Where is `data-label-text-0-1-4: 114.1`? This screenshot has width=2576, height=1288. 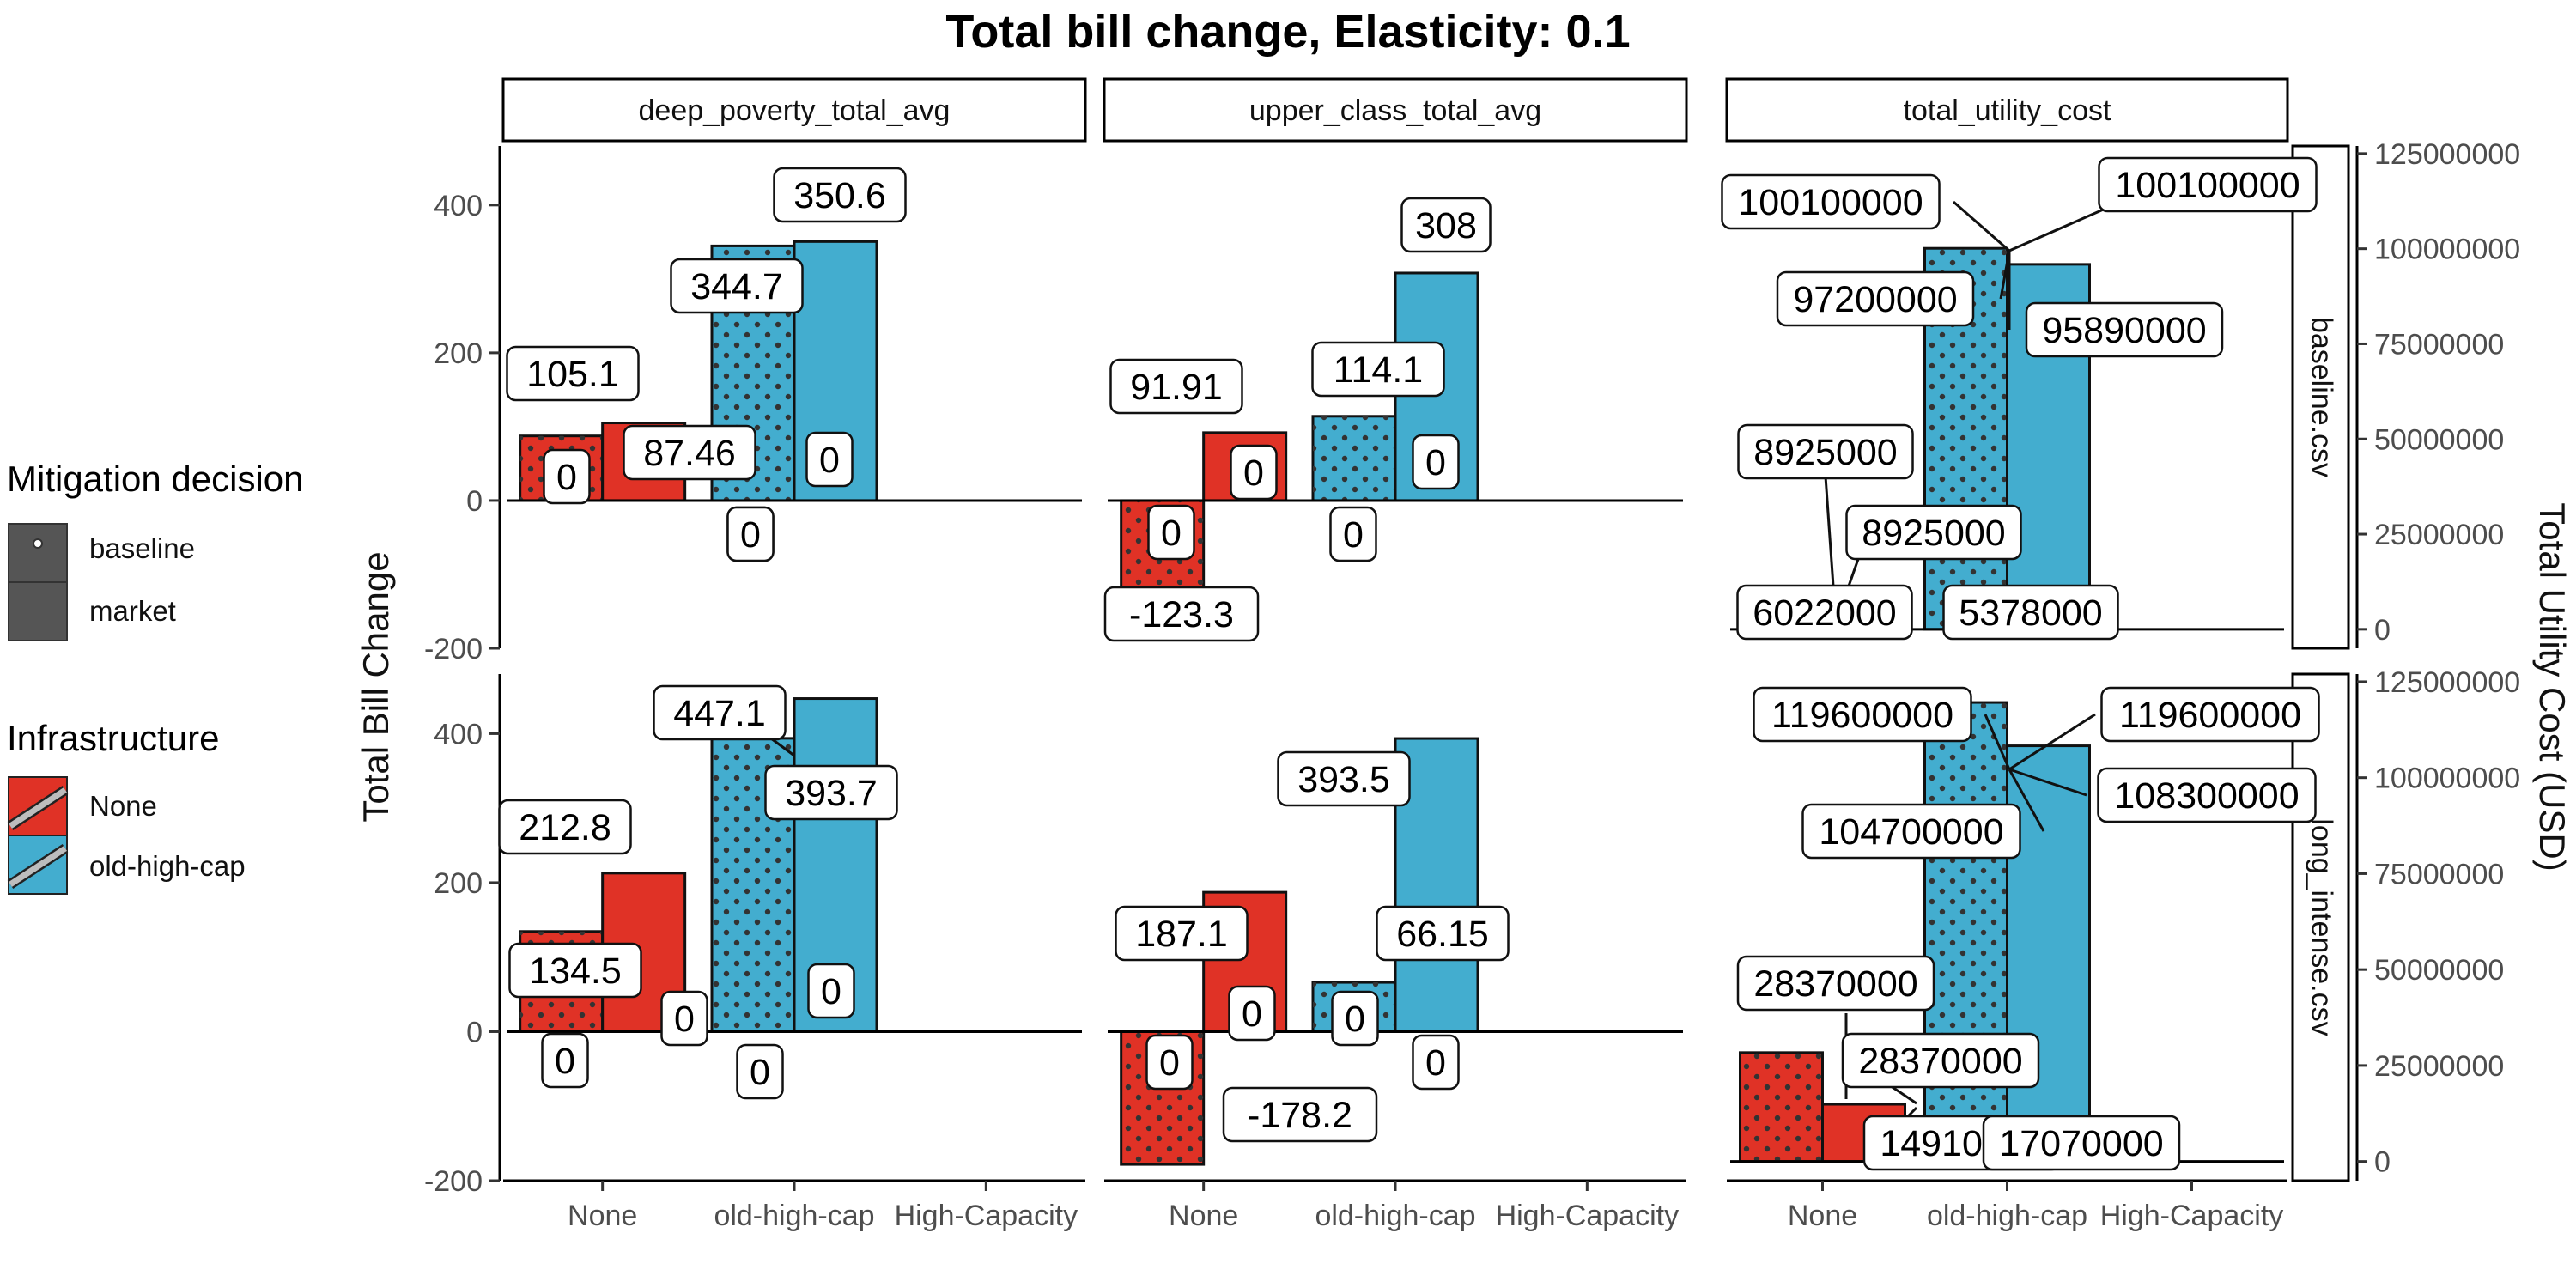
data-label-text-0-1-4: 114.1 is located at coordinates (1378, 370).